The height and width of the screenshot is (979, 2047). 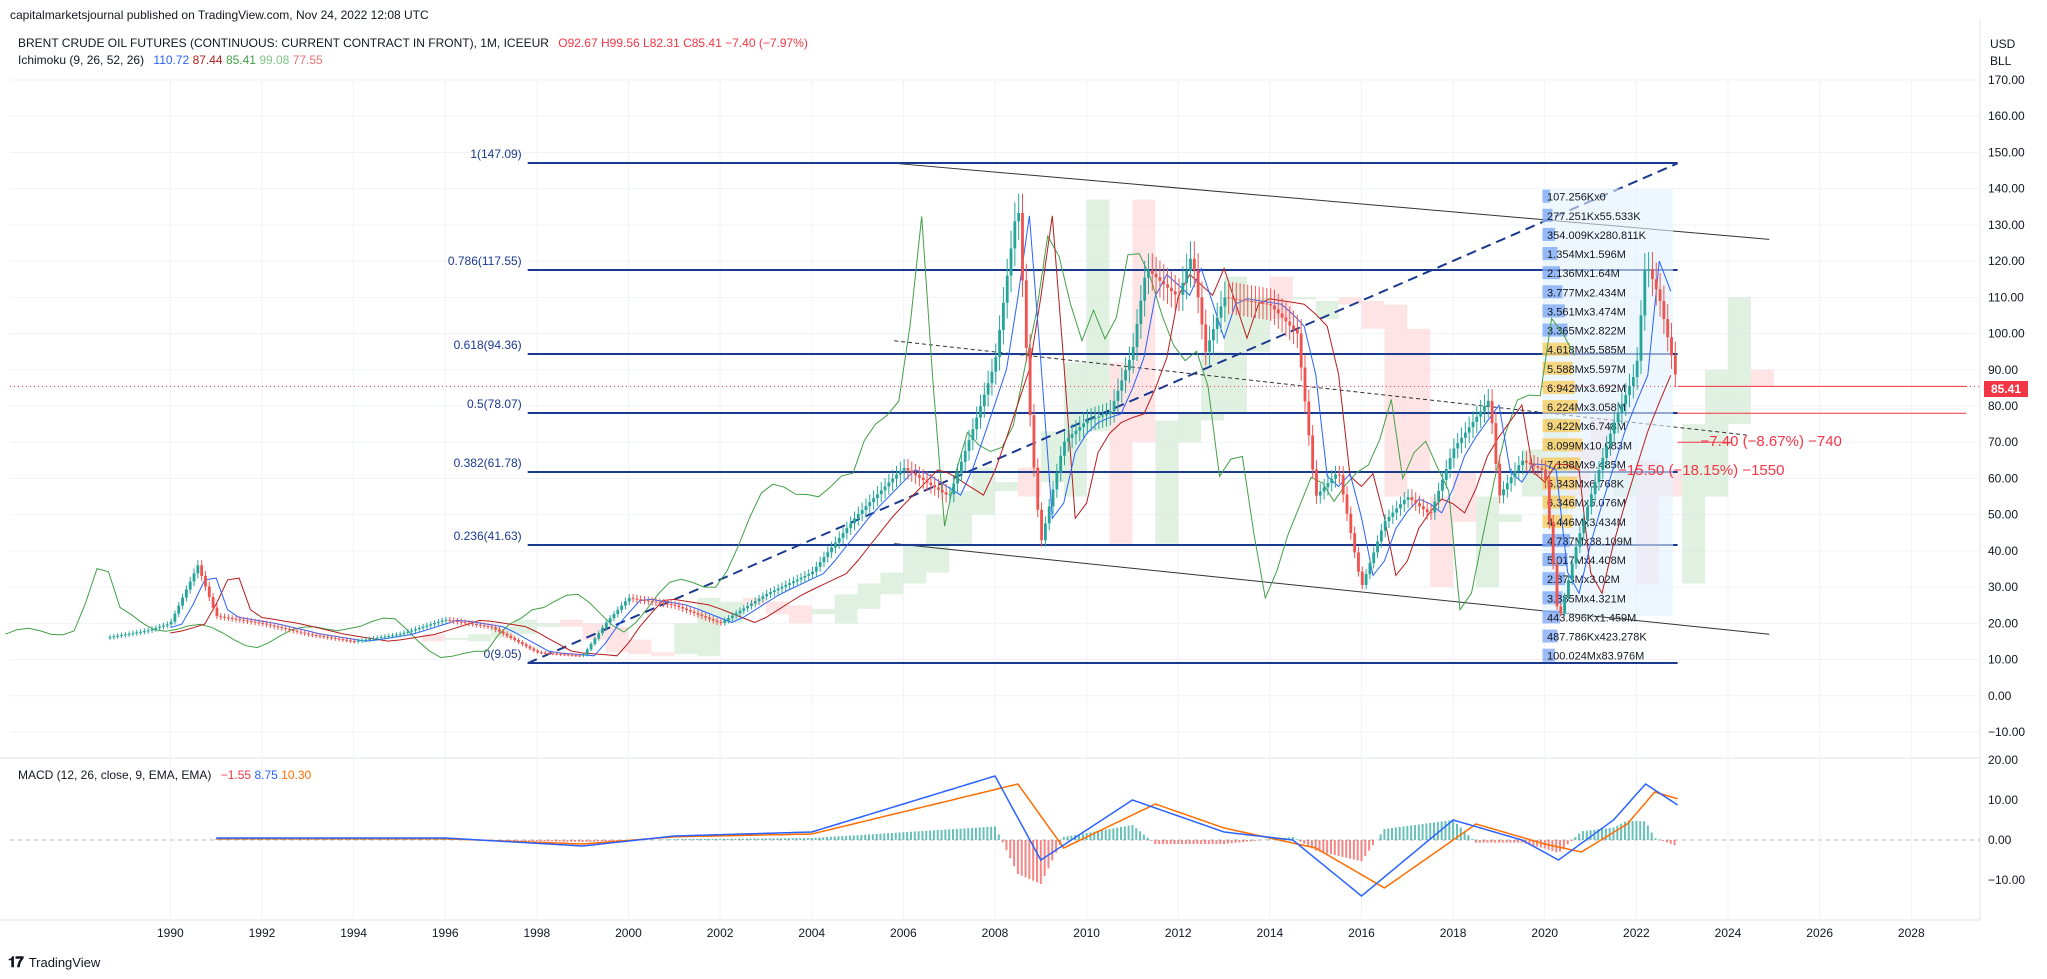 I want to click on volume-profile-bar, so click(x=1552, y=292).